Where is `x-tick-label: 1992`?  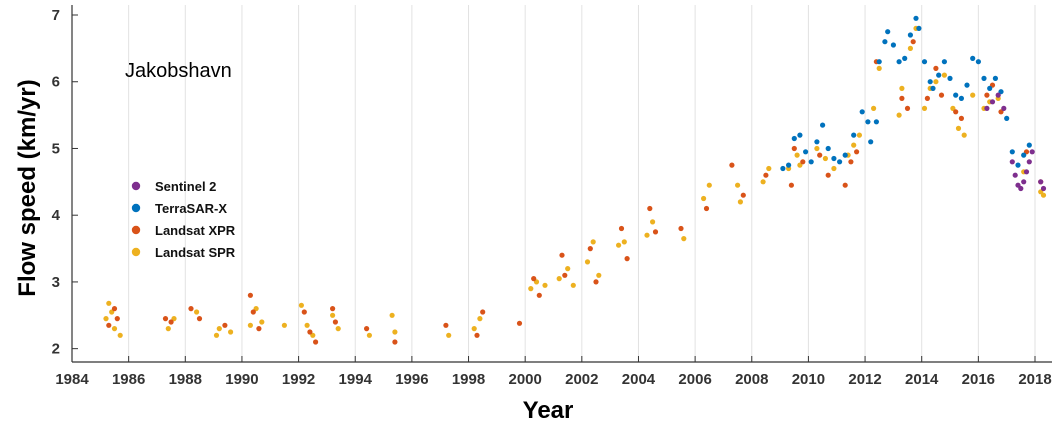 x-tick-label: 1992 is located at coordinates (298, 379).